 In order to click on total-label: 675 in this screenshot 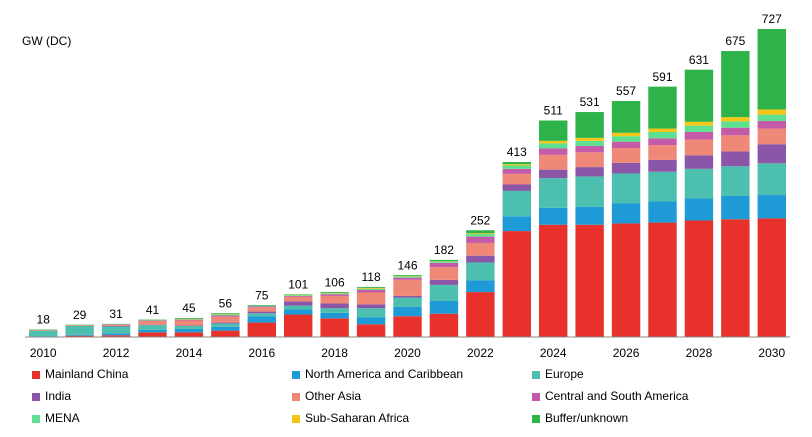, I will do `click(735, 41)`.